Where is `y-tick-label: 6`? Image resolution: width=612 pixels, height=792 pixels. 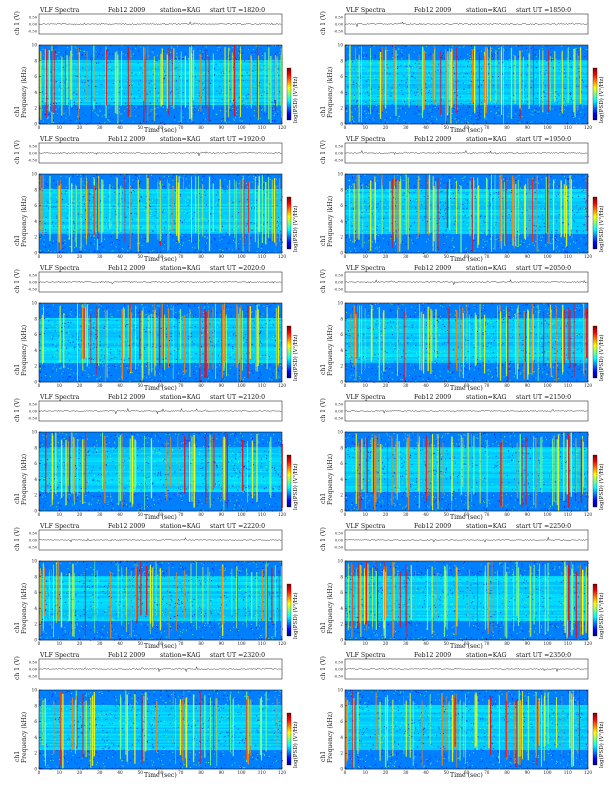 y-tick-label: 6 is located at coordinates (341, 463).